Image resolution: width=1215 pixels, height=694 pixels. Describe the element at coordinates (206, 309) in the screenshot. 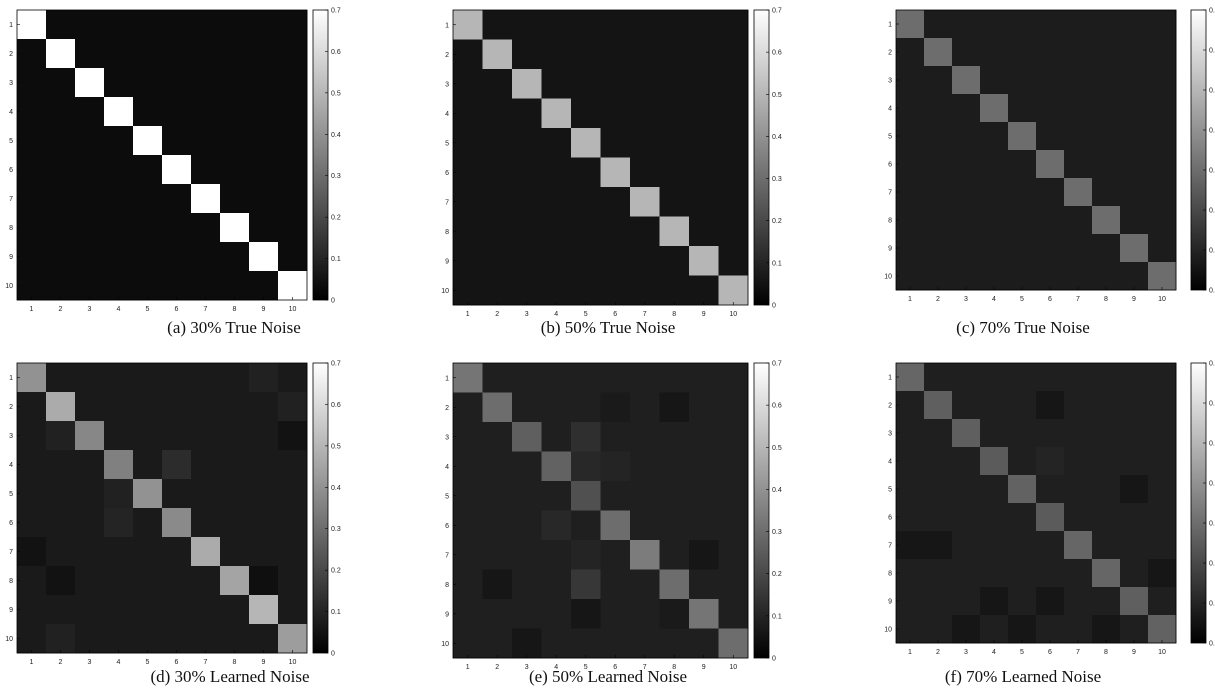

I see `x-tick-label: 7` at that location.